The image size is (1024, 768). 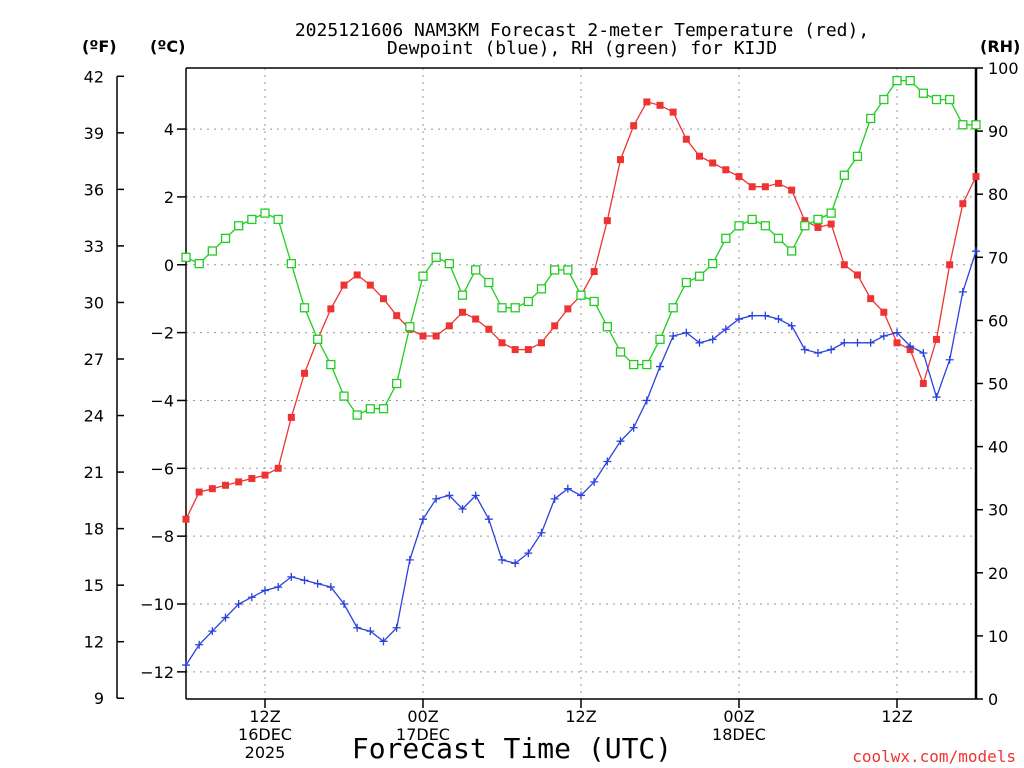 I want to click on celsius-tick-label: −4, so click(x=162, y=400).